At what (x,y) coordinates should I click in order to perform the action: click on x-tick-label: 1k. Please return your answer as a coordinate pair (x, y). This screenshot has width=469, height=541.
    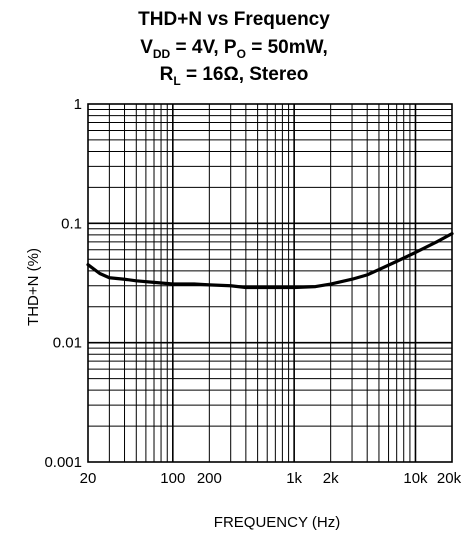
    Looking at the image, I should click on (294, 478).